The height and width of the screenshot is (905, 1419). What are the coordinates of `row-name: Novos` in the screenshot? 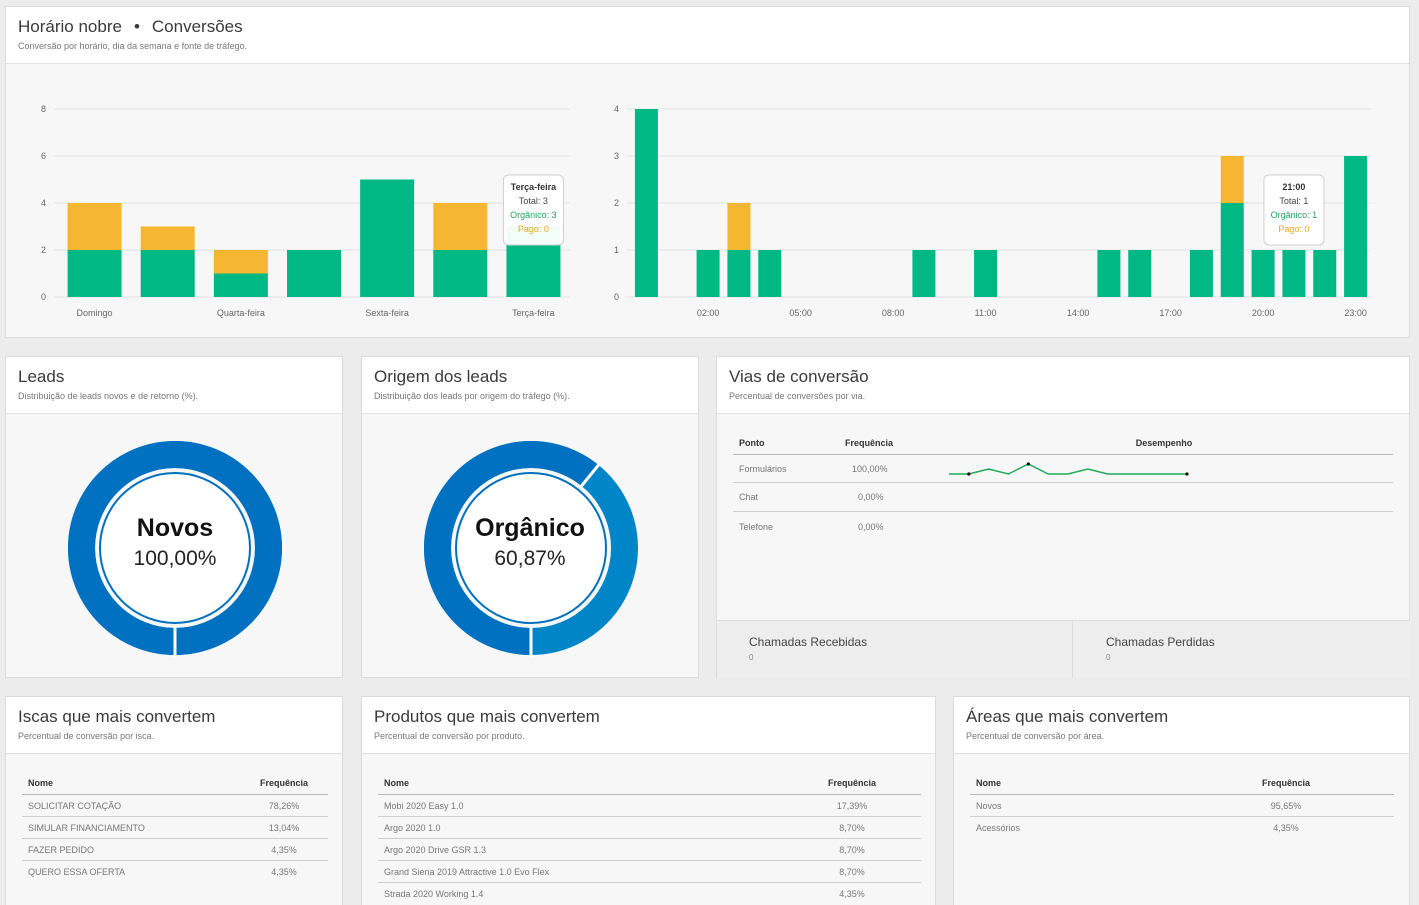 It's located at (989, 805).